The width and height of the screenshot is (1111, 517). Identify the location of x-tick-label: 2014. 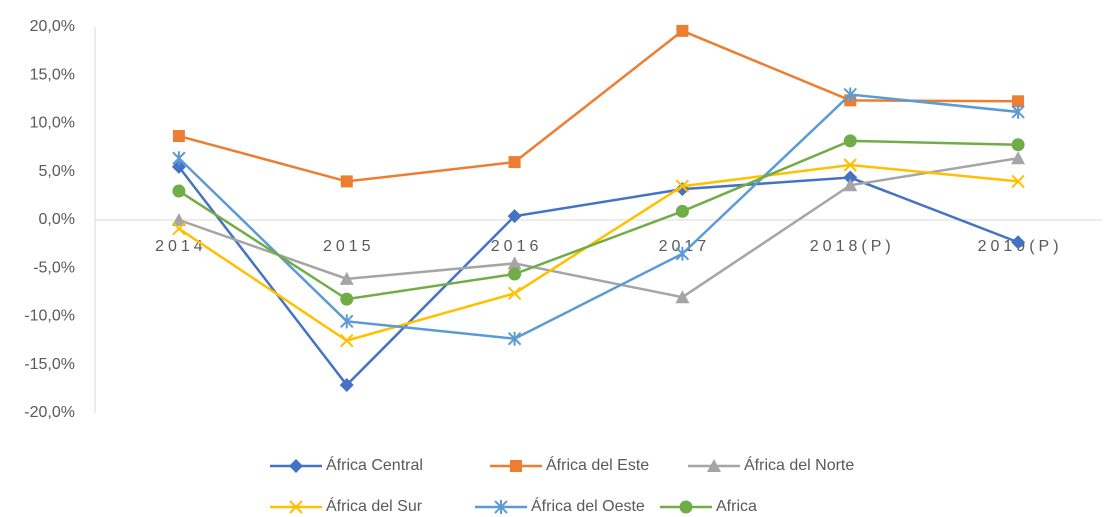
(181, 246).